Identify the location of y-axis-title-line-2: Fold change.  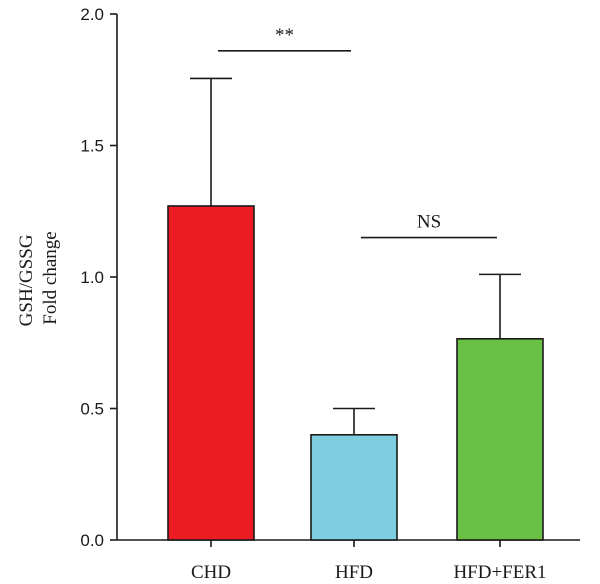
(50, 277).